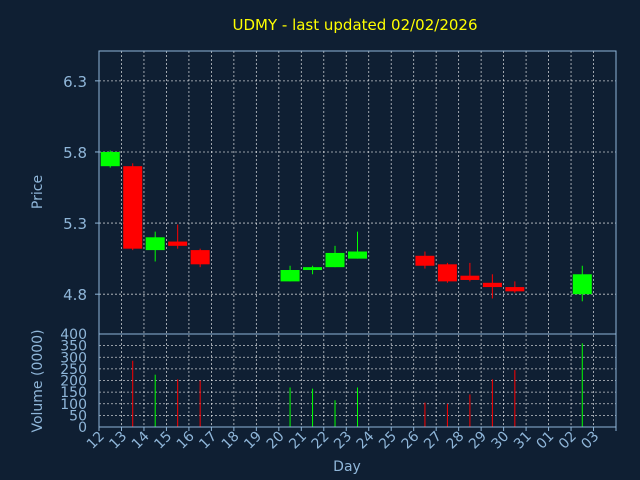 The height and width of the screenshot is (480, 640). I want to click on price-axis-label: Price, so click(38, 192).